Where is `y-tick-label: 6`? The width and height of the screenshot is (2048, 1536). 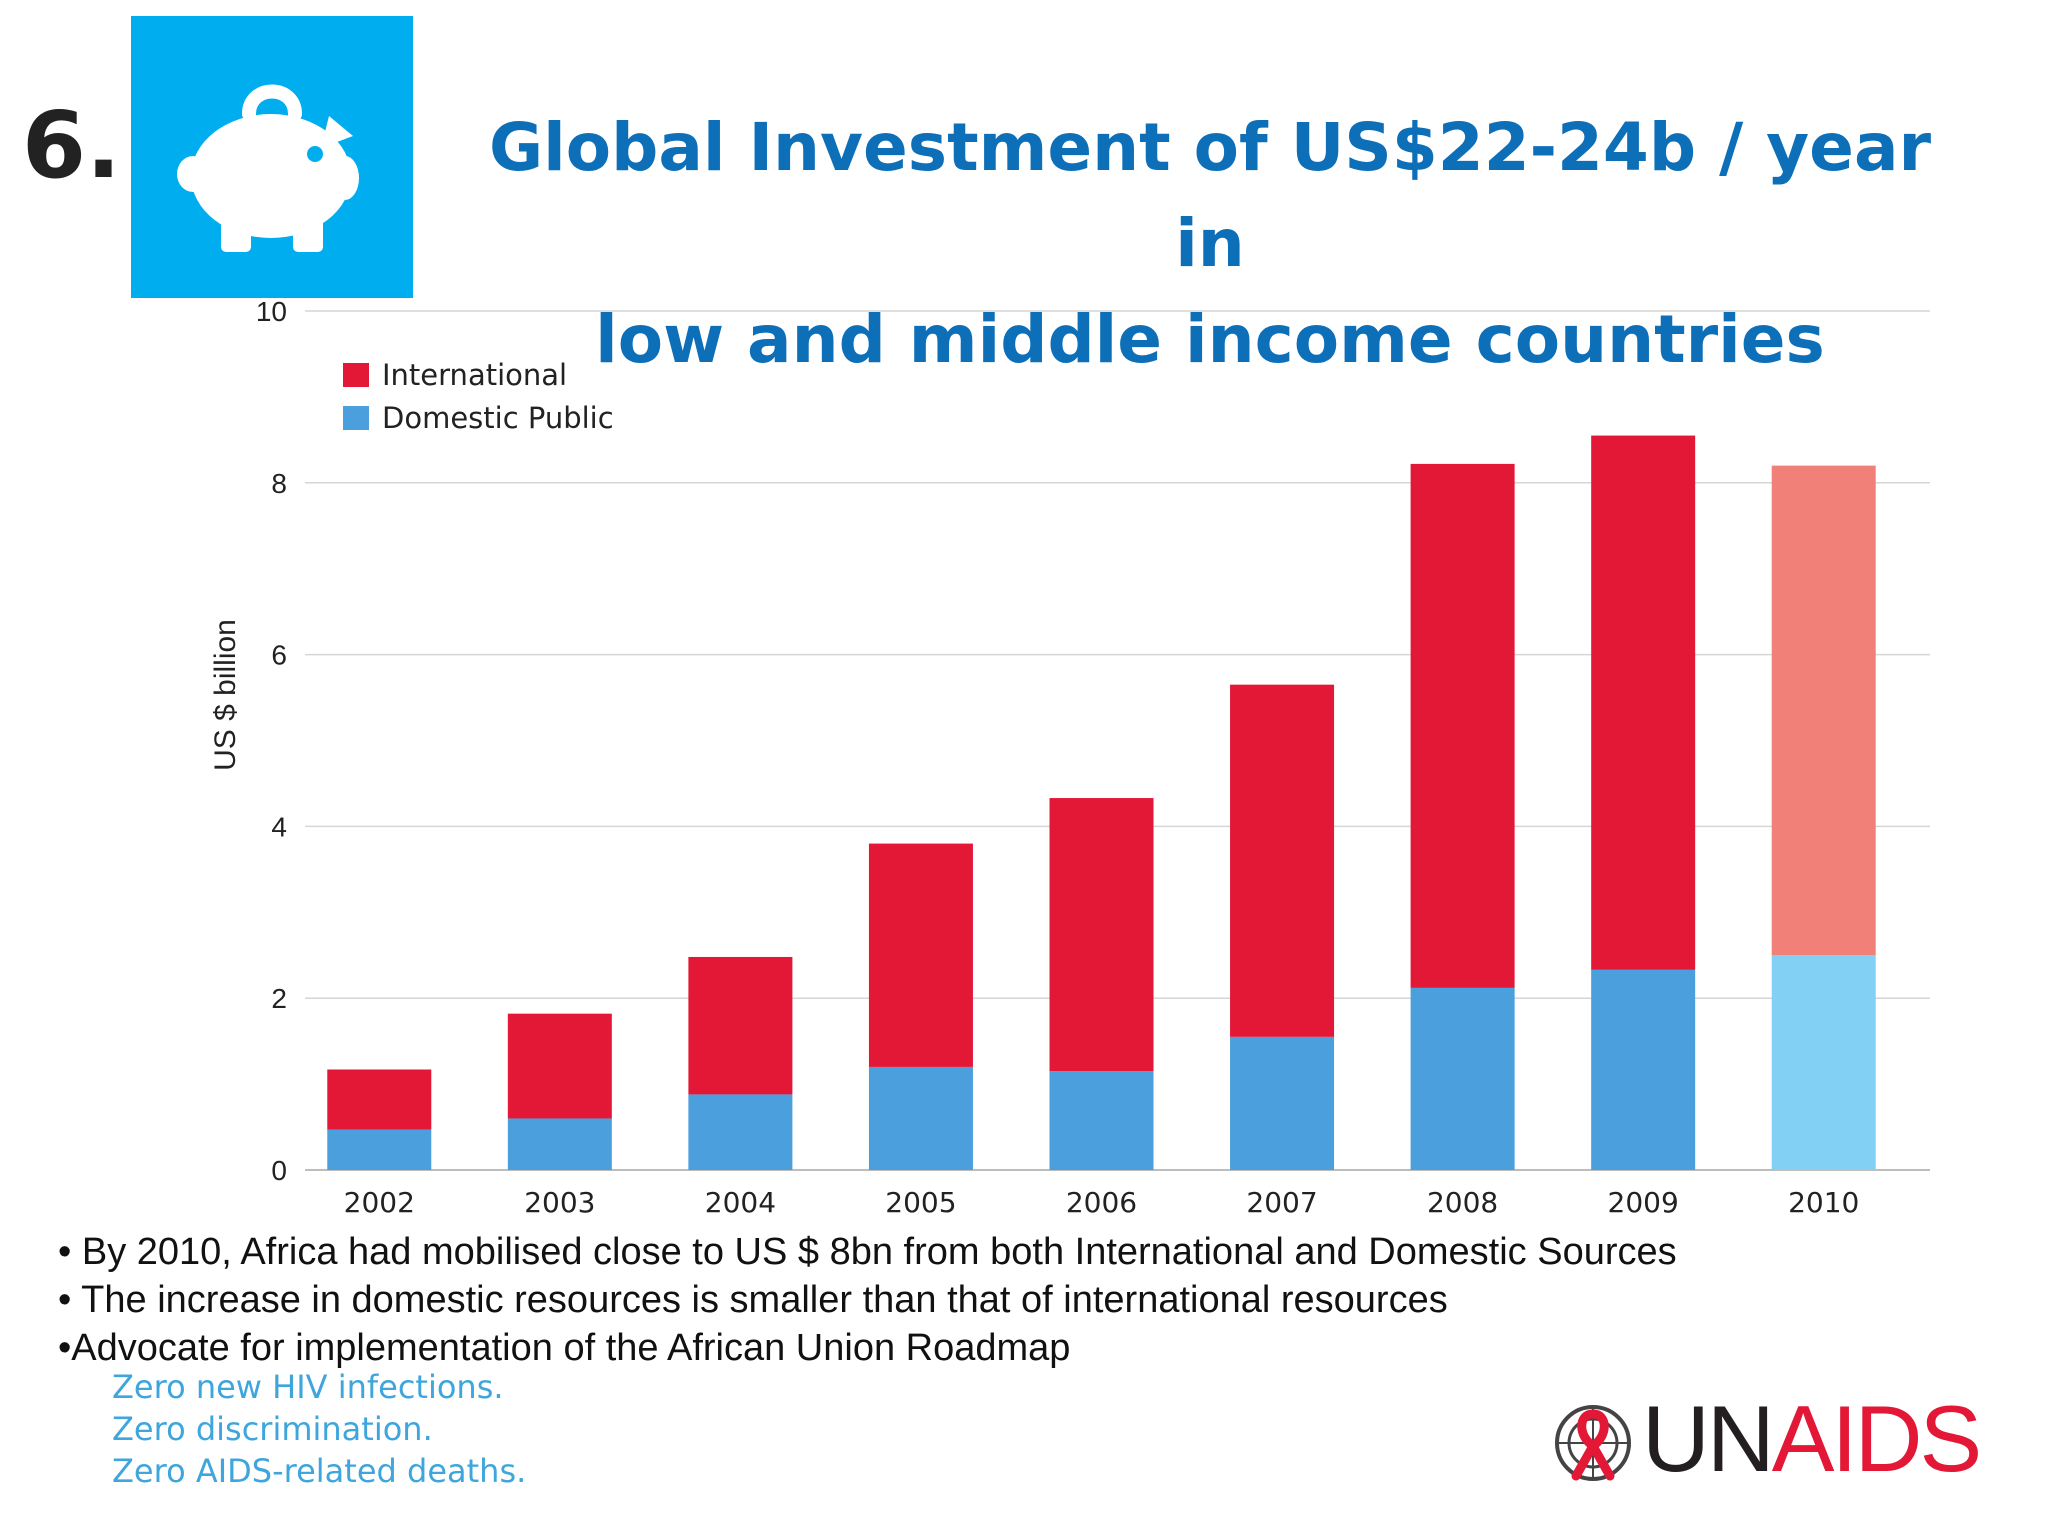 y-tick-label: 6 is located at coordinates (279, 655).